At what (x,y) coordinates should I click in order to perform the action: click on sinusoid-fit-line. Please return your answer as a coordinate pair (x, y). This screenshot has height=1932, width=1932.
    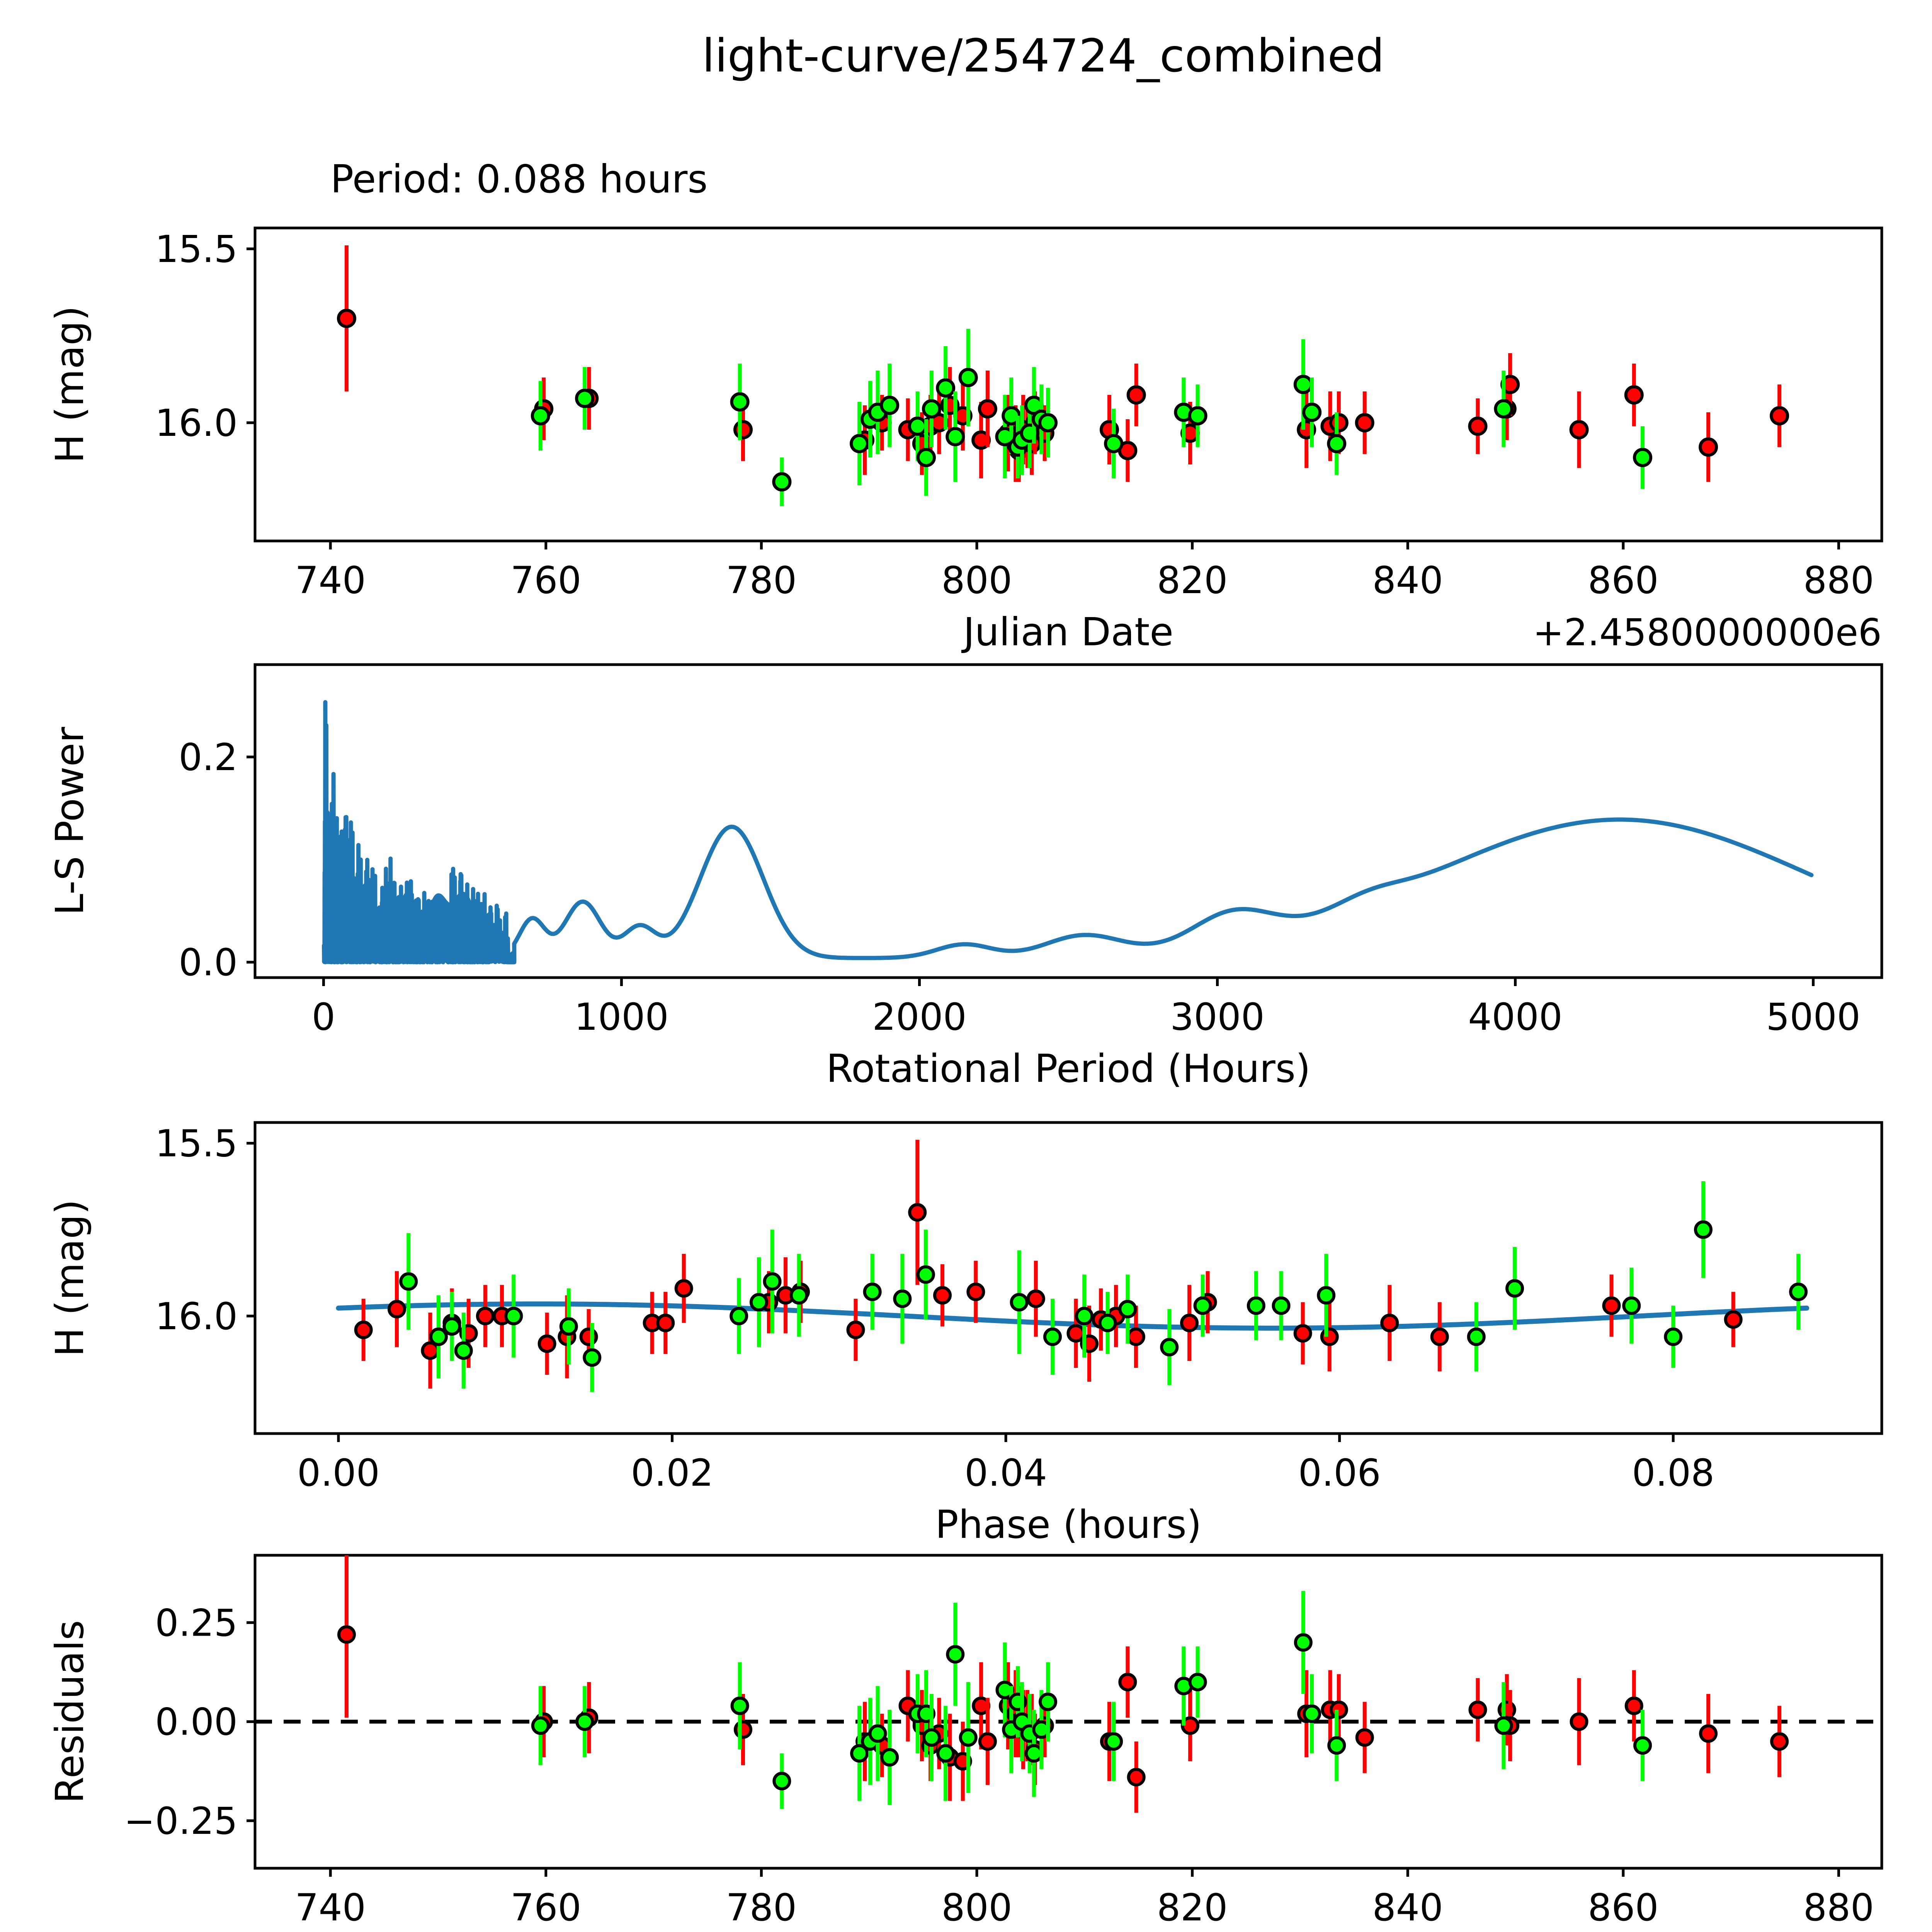
    Looking at the image, I should click on (1073, 1316).